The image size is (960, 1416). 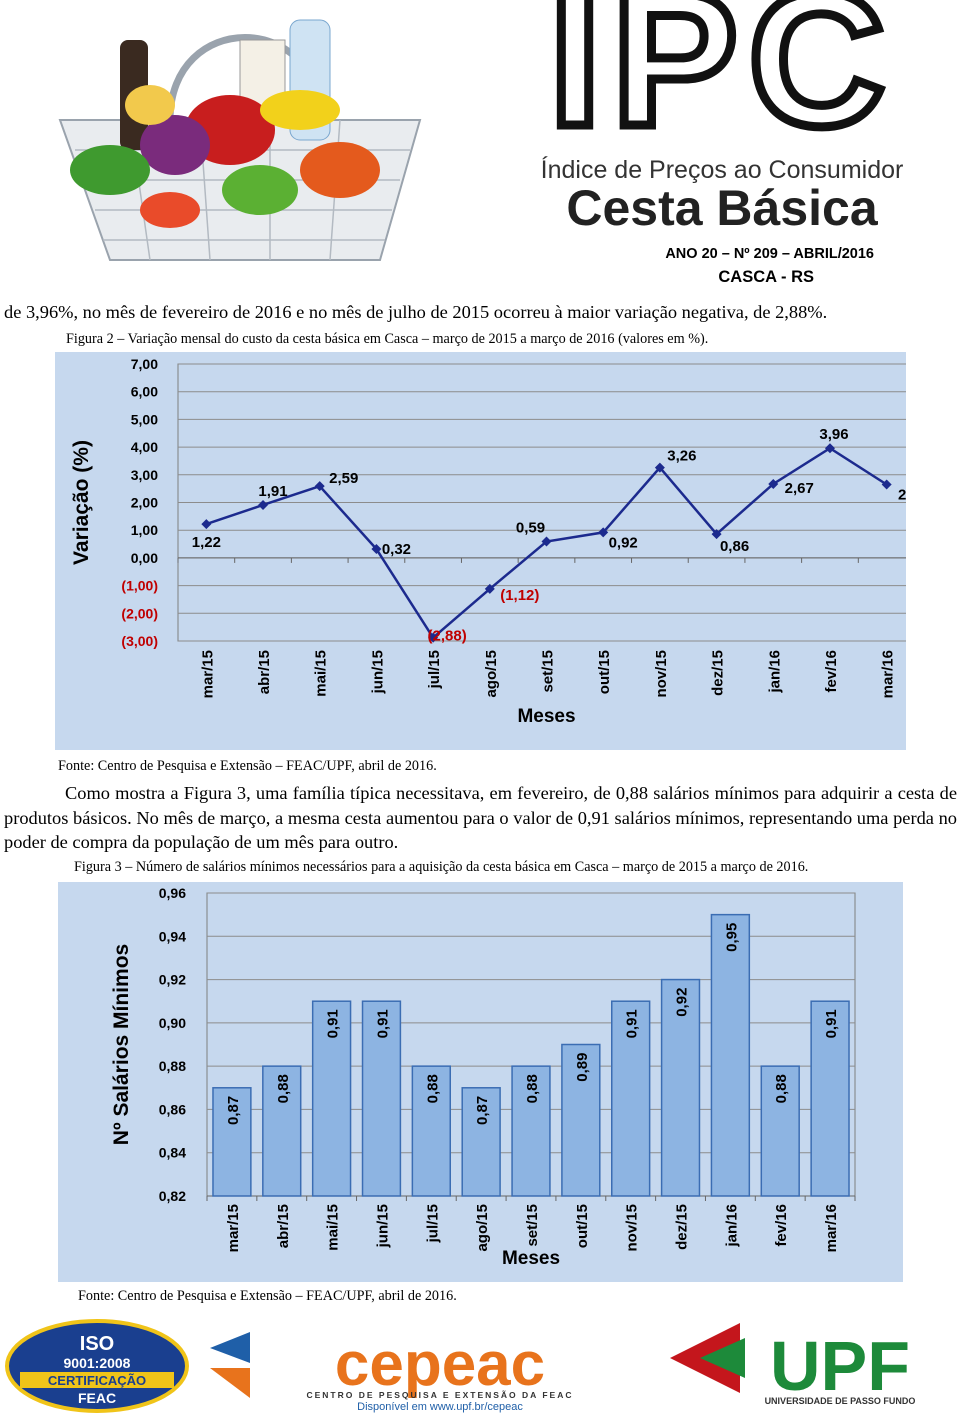 What do you see at coordinates (440, 1407) in the screenshot?
I see `cepeac-url: Disponível em www.upf.br/cepeac` at bounding box center [440, 1407].